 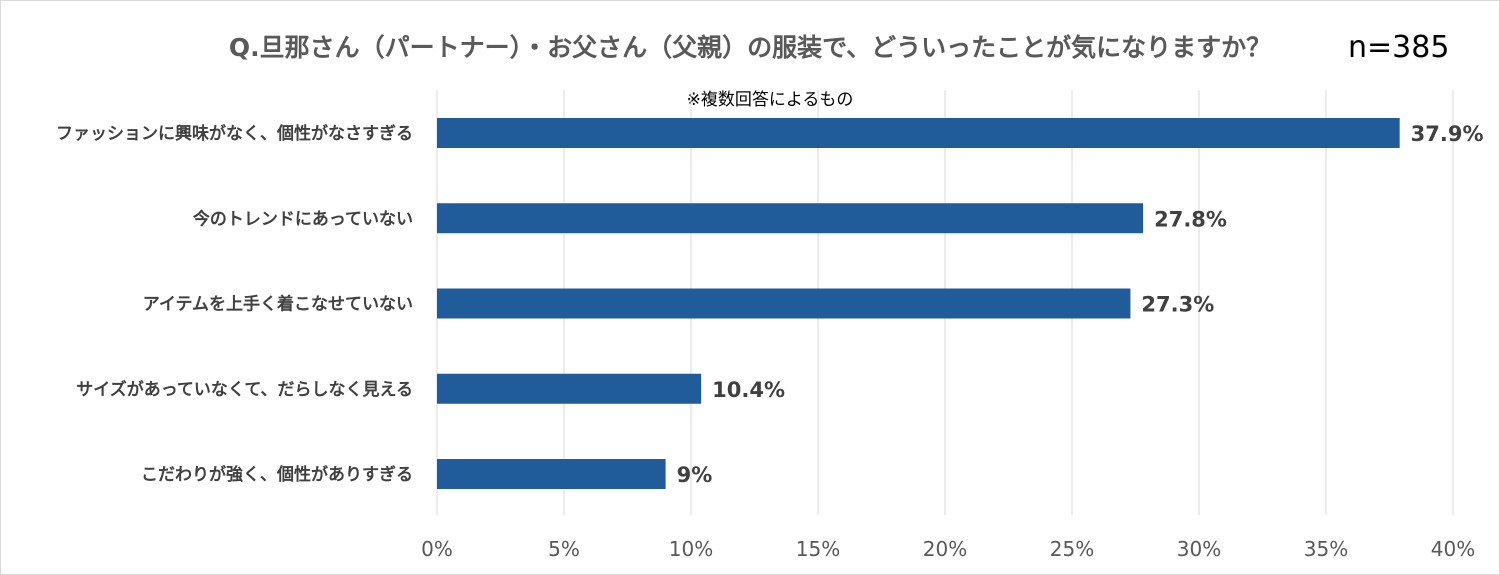 What do you see at coordinates (244, 389) in the screenshot?
I see `category-label: サイズがあっていなくて、だらしなく見える` at bounding box center [244, 389].